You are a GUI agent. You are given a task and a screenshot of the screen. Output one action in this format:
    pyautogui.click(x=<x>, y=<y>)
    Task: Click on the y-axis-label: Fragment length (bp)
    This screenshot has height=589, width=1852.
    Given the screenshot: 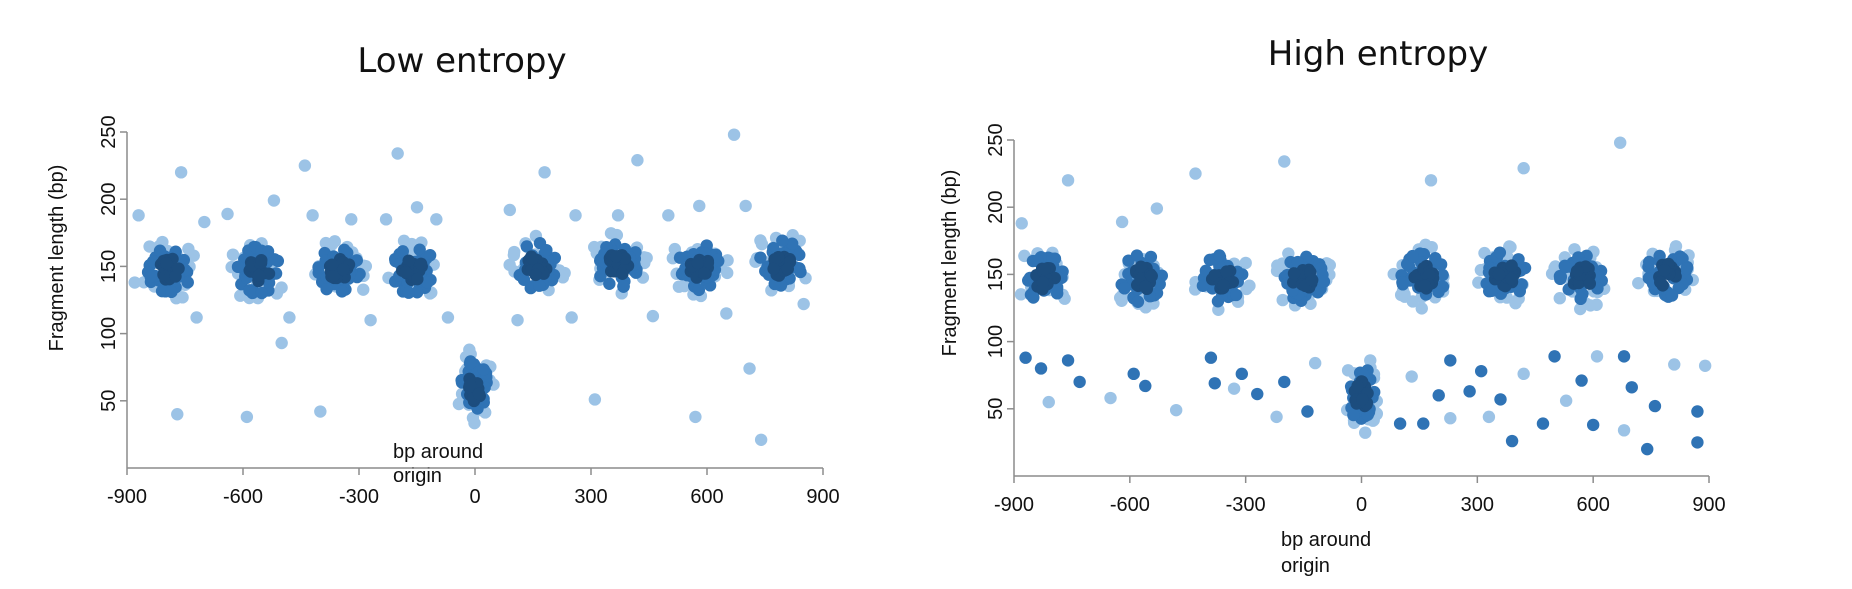 What is the action you would take?
    pyautogui.click(x=950, y=263)
    